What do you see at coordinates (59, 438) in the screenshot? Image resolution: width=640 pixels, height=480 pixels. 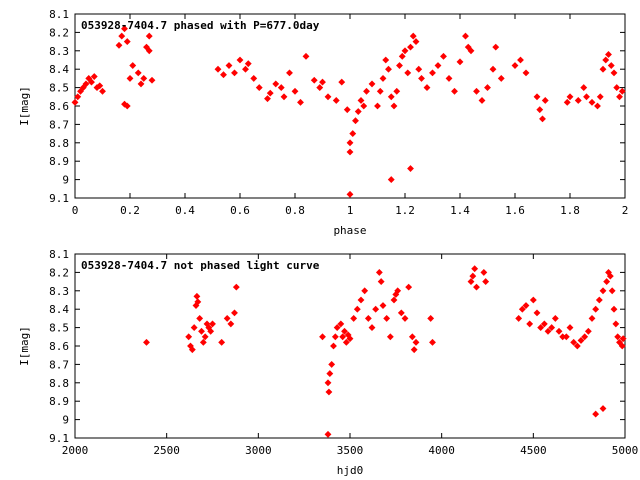 I see `y-tick-label: 9.1` at bounding box center [59, 438].